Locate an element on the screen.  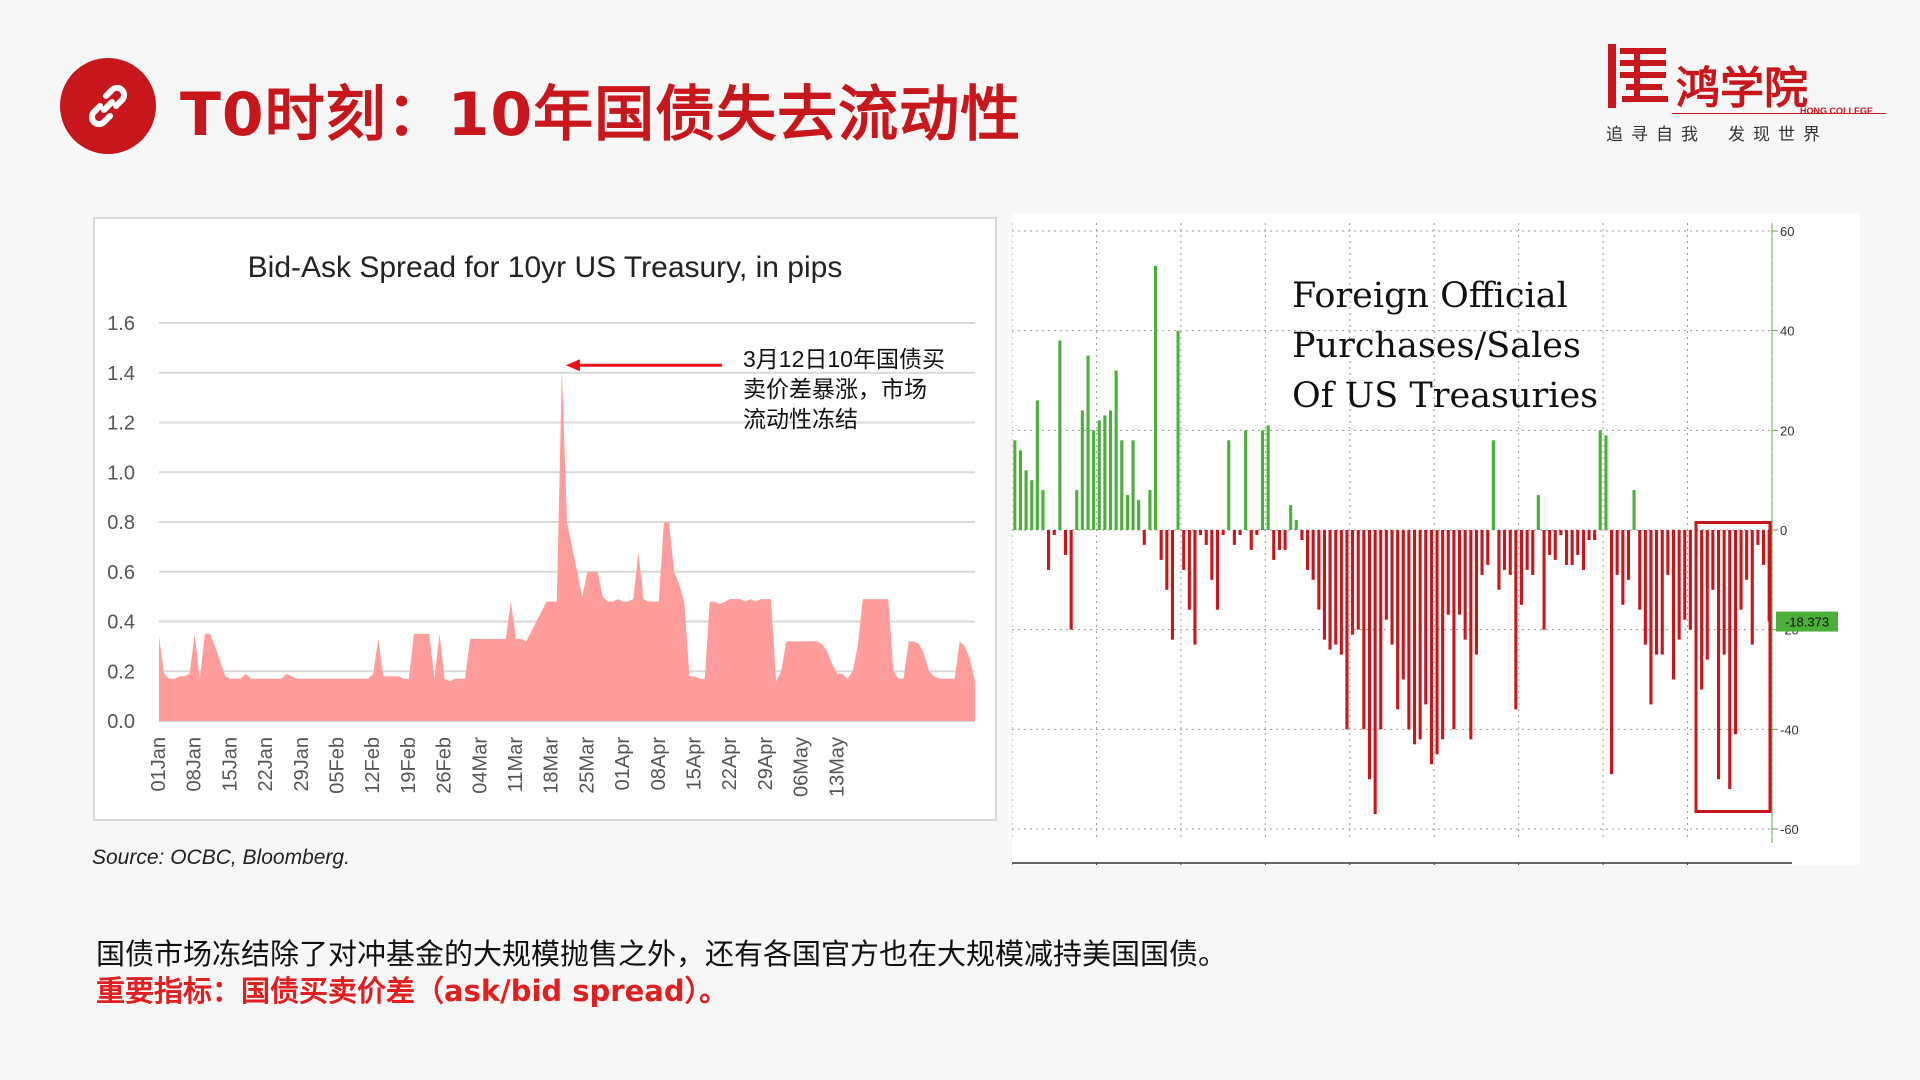
purchases-title-line-1: Foreign Official Purchases/Sales is located at coordinates (1436, 321).